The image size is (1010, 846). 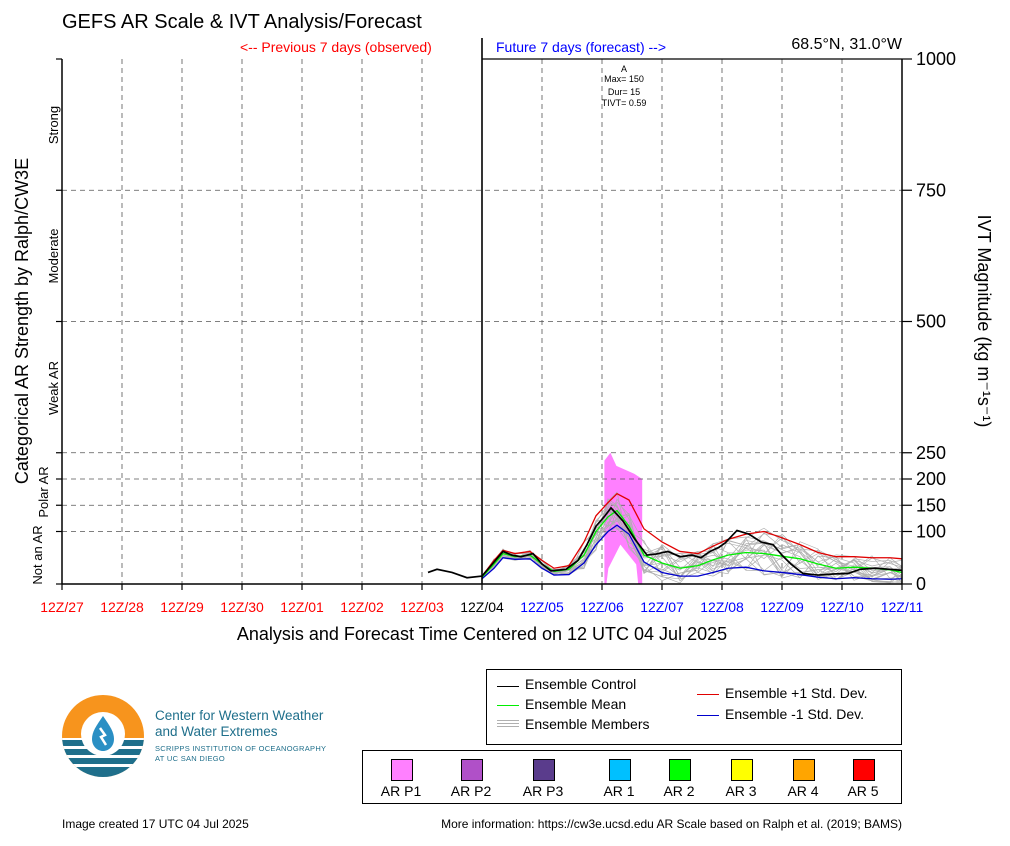 I want to click on legend-members-lines, so click(x=508, y=724).